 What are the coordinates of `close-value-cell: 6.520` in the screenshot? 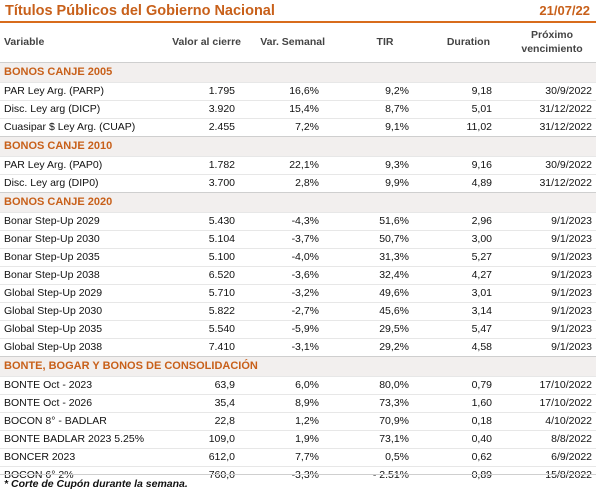 It's located at (196, 274).